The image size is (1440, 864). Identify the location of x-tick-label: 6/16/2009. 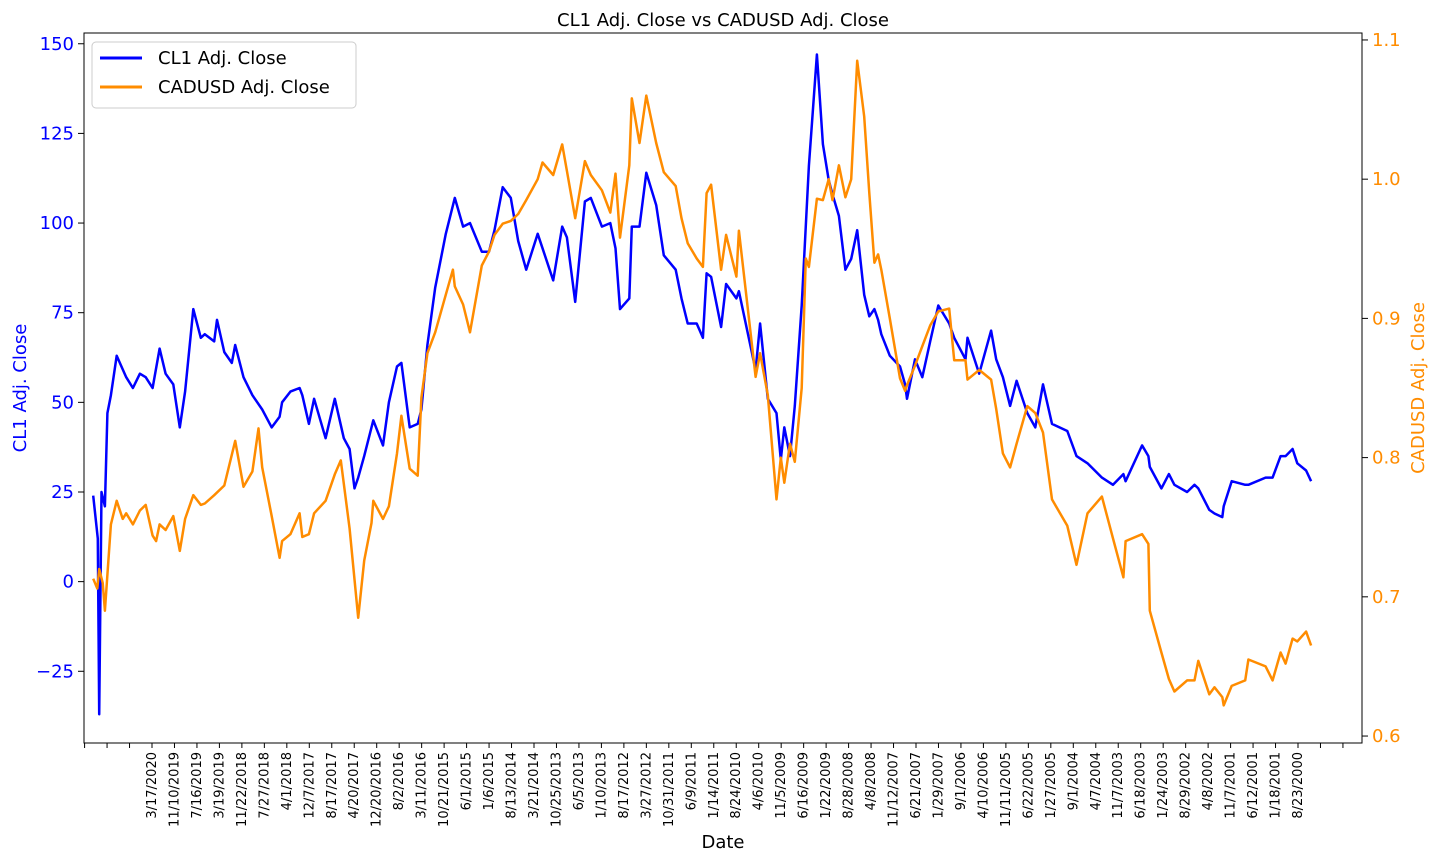
(804, 785).